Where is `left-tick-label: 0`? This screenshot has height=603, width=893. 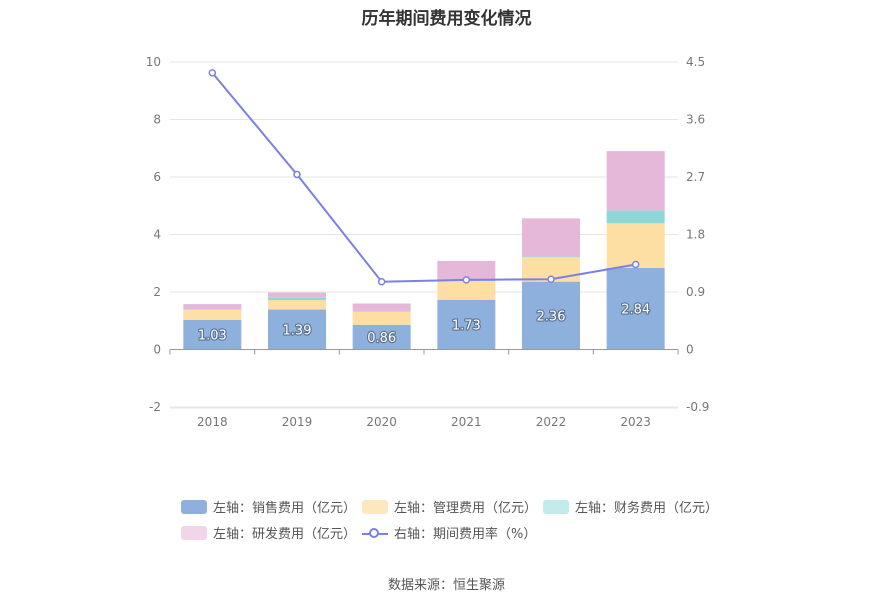
left-tick-label: 0 is located at coordinates (157, 350).